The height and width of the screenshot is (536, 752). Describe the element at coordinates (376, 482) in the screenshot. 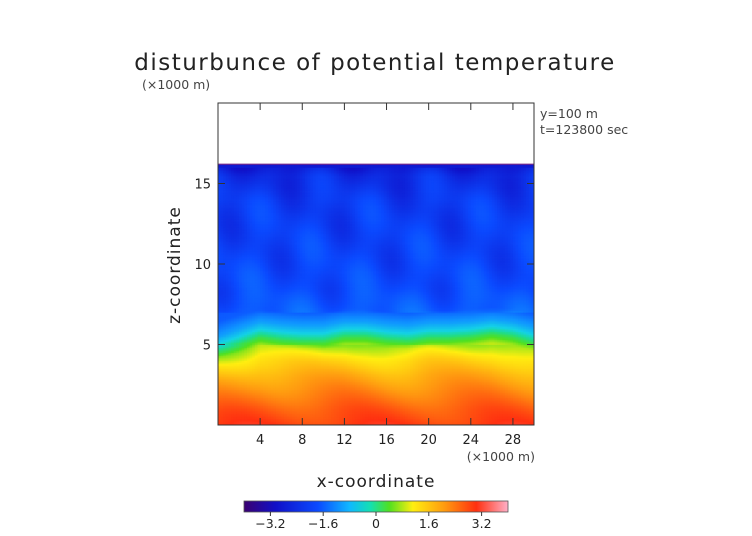

I see `x-axis-label: x-coordinate` at that location.